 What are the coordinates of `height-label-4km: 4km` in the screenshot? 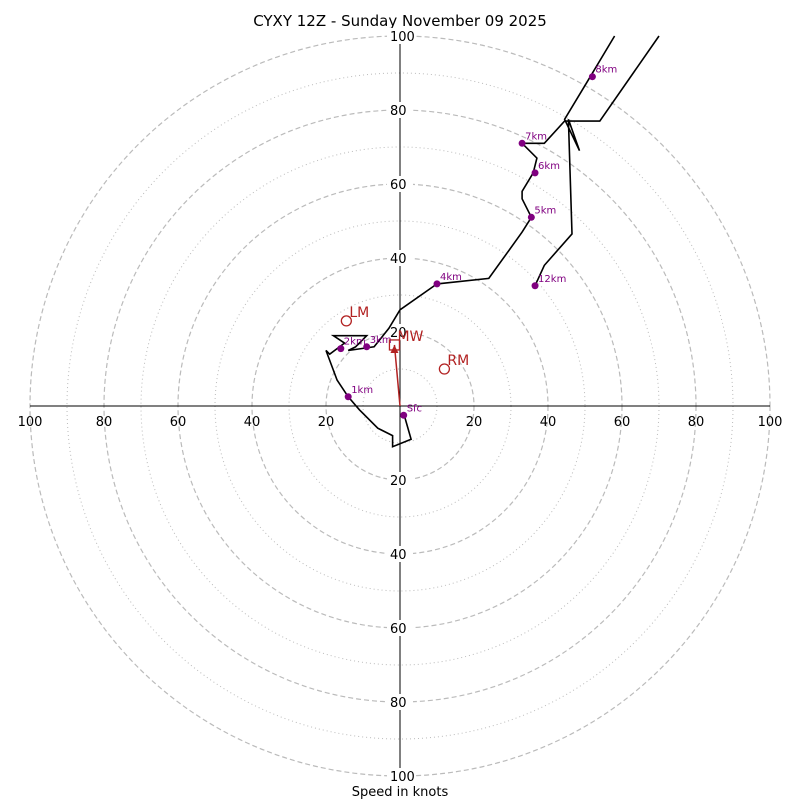 It's located at (451, 277).